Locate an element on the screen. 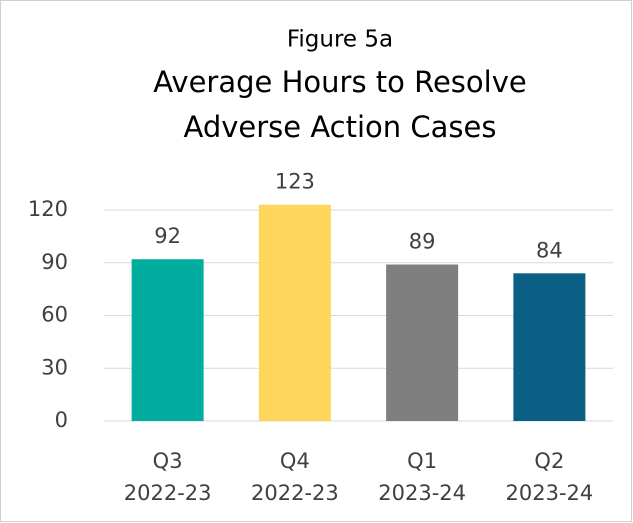 The width and height of the screenshot is (633, 523). x-tick-label: Q3 is located at coordinates (168, 461).